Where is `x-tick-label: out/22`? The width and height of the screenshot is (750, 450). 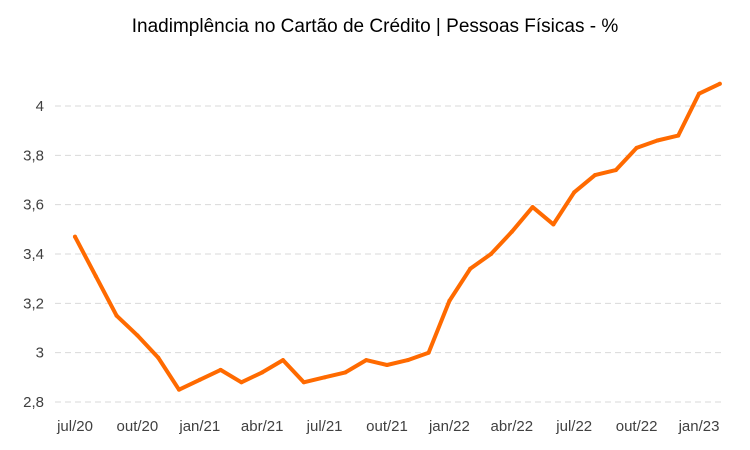
x-tick-label: out/22 is located at coordinates (637, 426).